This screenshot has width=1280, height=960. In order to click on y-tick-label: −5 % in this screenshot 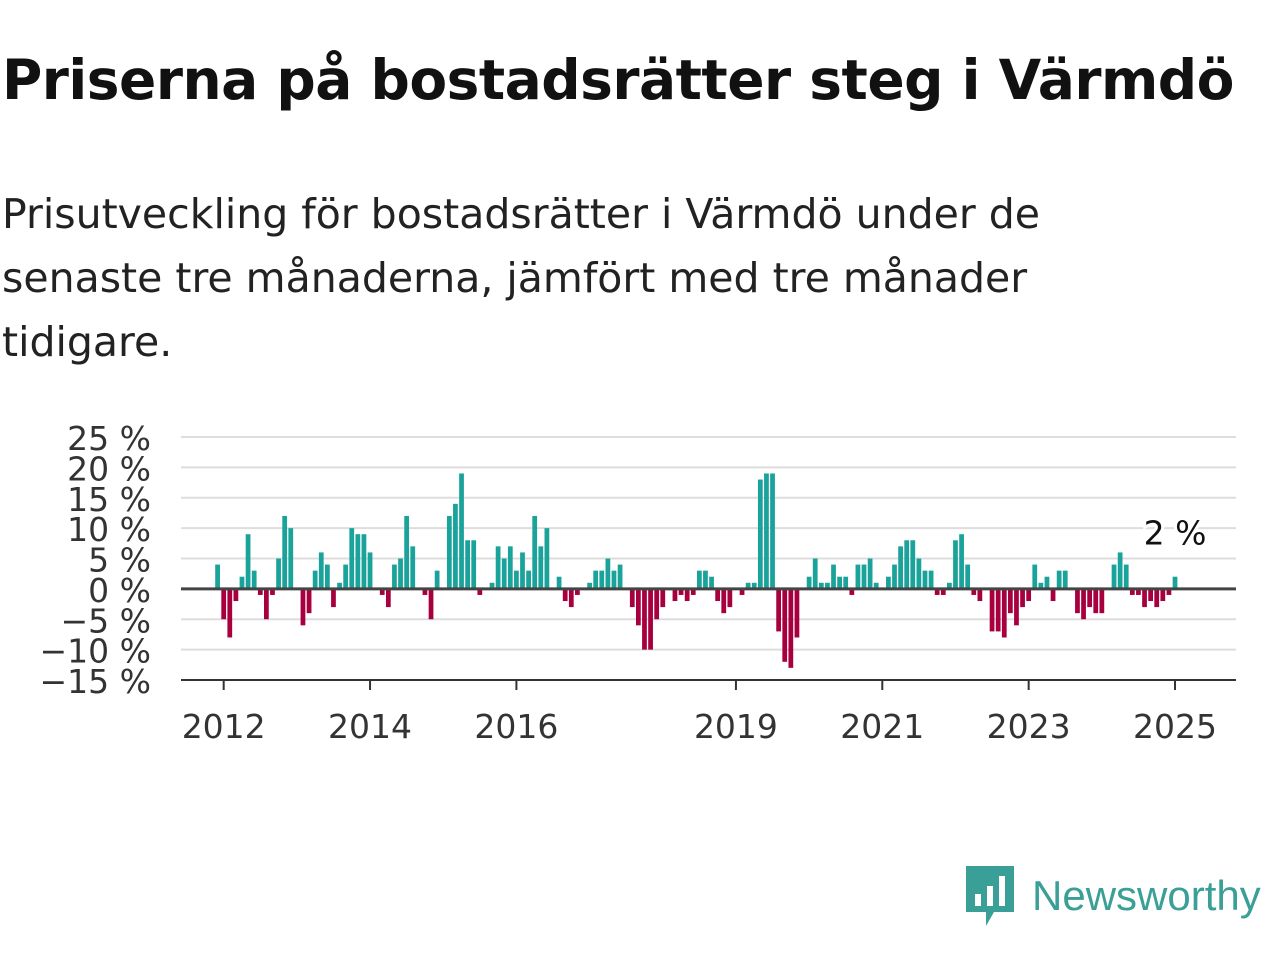, I will do `click(106, 620)`.